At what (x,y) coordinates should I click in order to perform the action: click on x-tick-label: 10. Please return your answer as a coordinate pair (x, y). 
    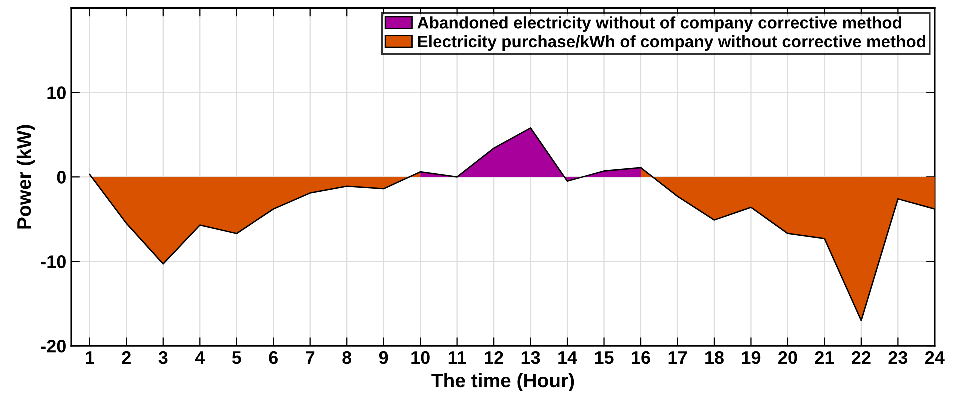
    Looking at the image, I should click on (421, 357).